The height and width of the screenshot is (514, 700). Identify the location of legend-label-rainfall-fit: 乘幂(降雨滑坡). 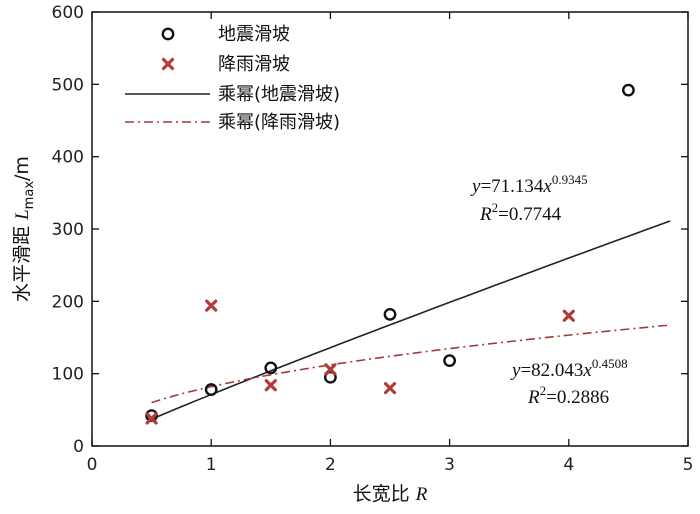
(279, 122).